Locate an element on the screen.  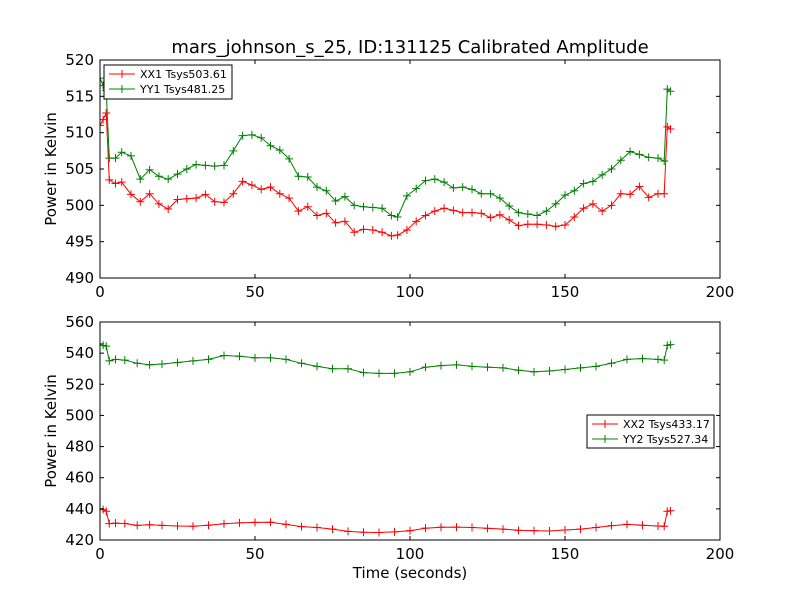
legend-entry: YY2 Tsys527.34 is located at coordinates (665, 439).